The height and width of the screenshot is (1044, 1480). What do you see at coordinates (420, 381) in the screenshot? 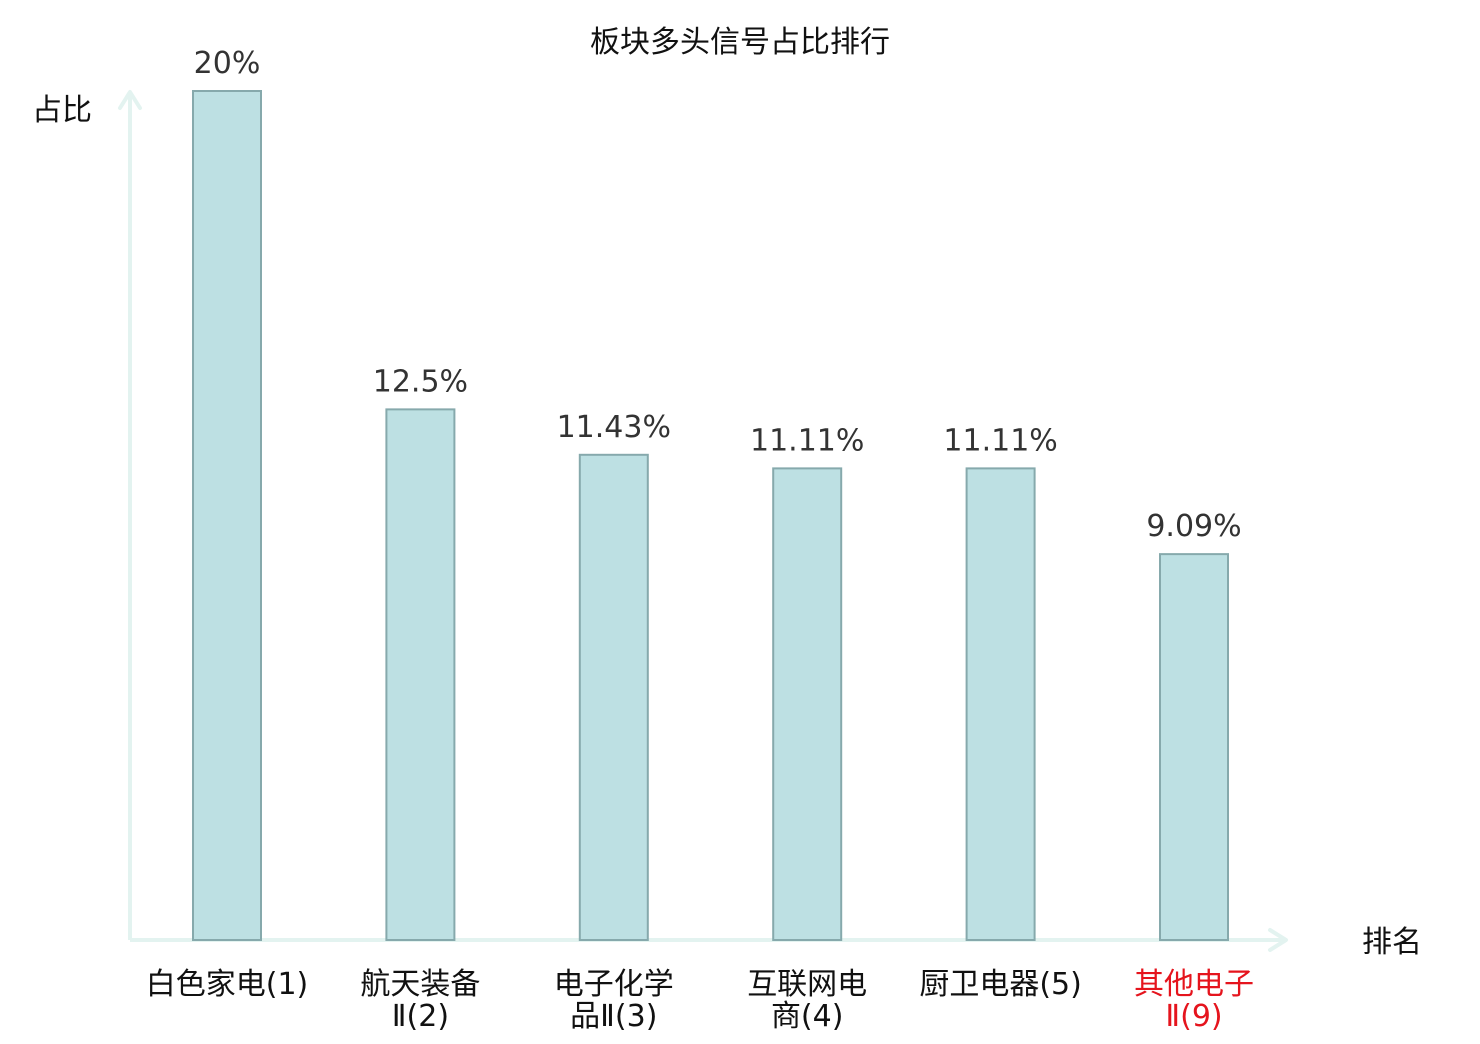
I see `value-label: 12.5%` at bounding box center [420, 381].